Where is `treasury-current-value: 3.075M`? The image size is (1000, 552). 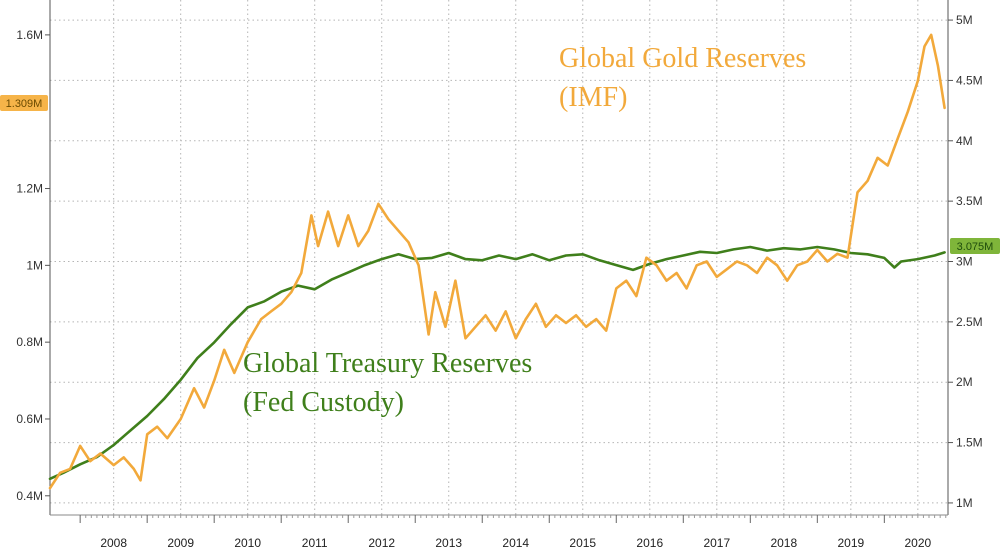
treasury-current-value: 3.075M is located at coordinates (975, 247).